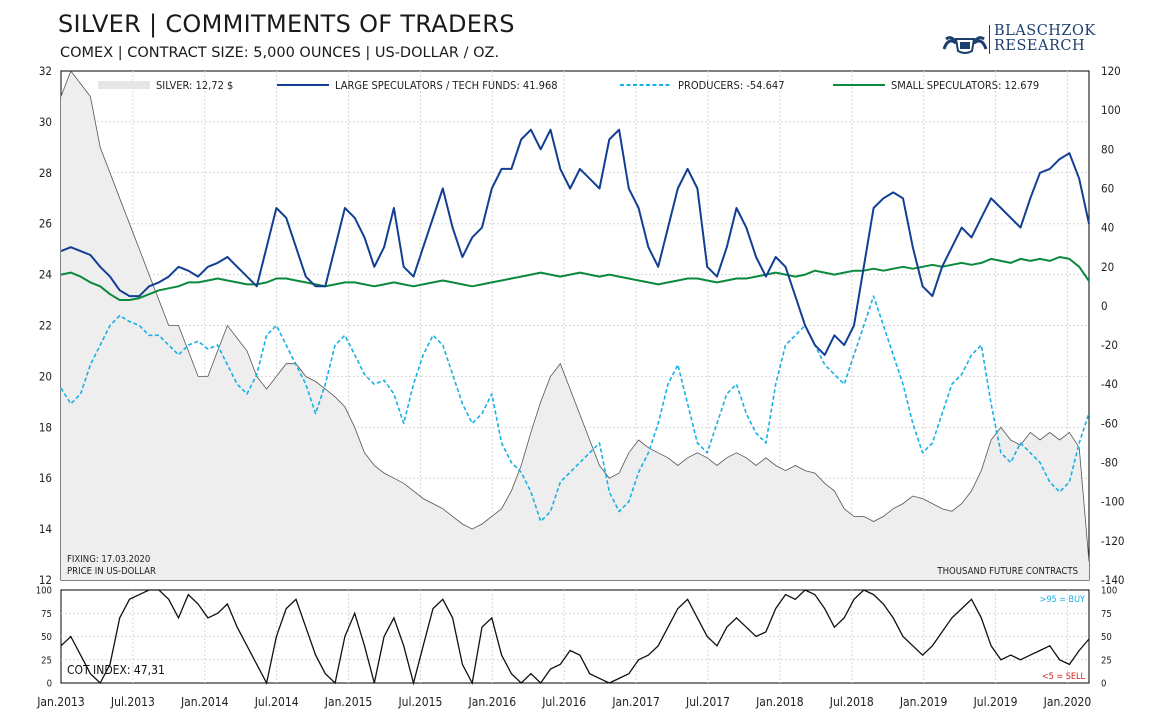 The image size is (1155, 712). What do you see at coordinates (1107, 149) in the screenshot?
I see `right-tick-label: 80` at bounding box center [1107, 149].